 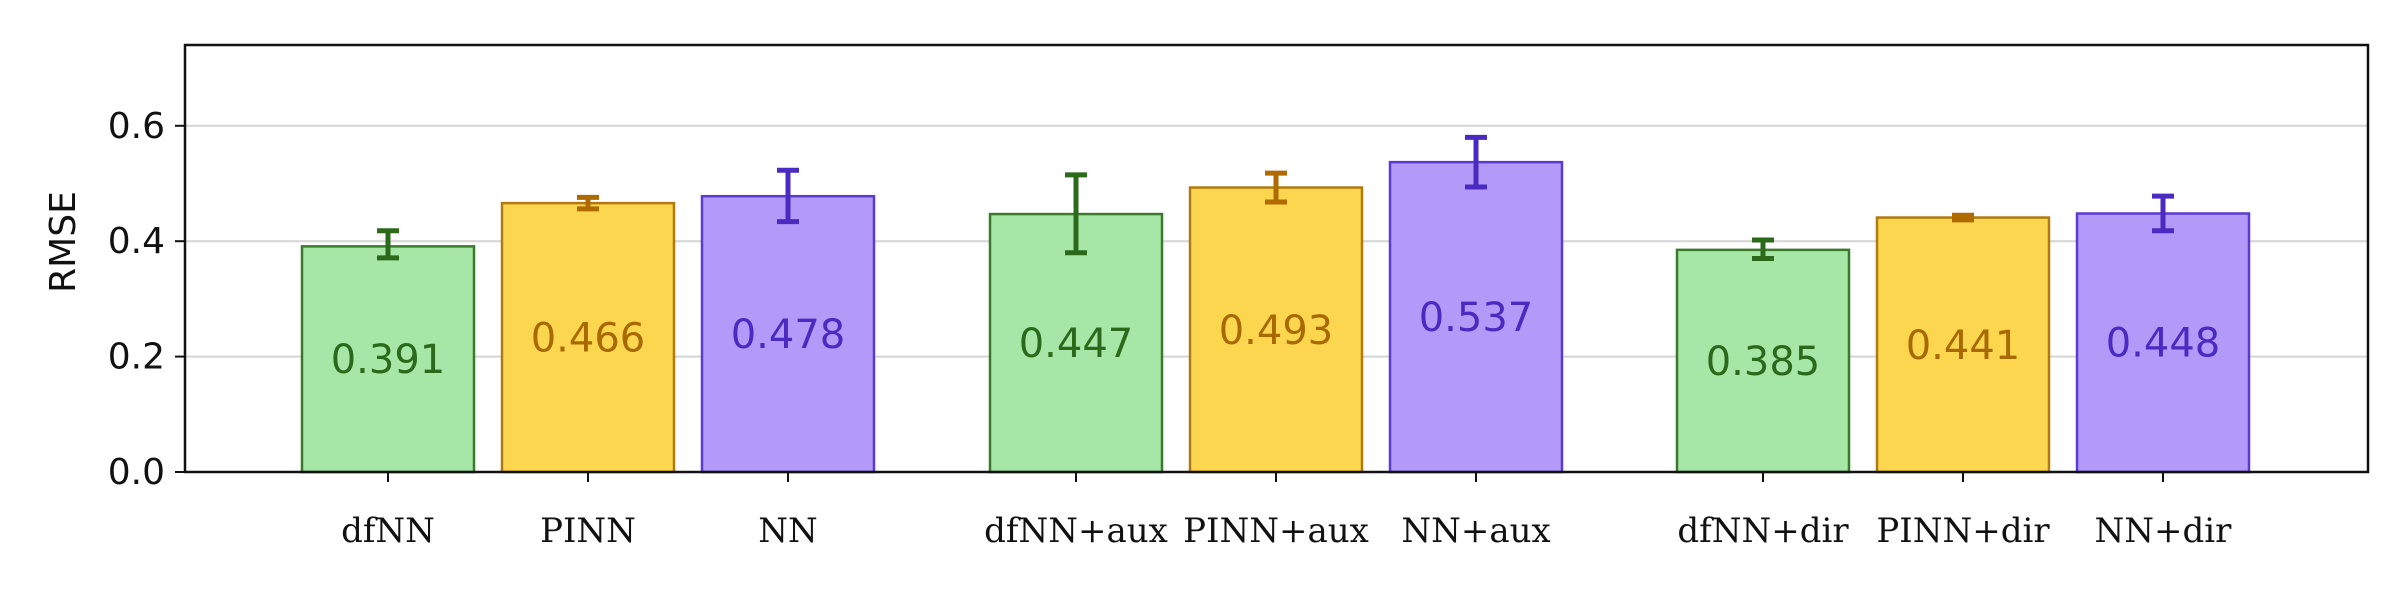 What do you see at coordinates (1076, 531) in the screenshot?
I see `x-tick-label: dfNN+aux` at bounding box center [1076, 531].